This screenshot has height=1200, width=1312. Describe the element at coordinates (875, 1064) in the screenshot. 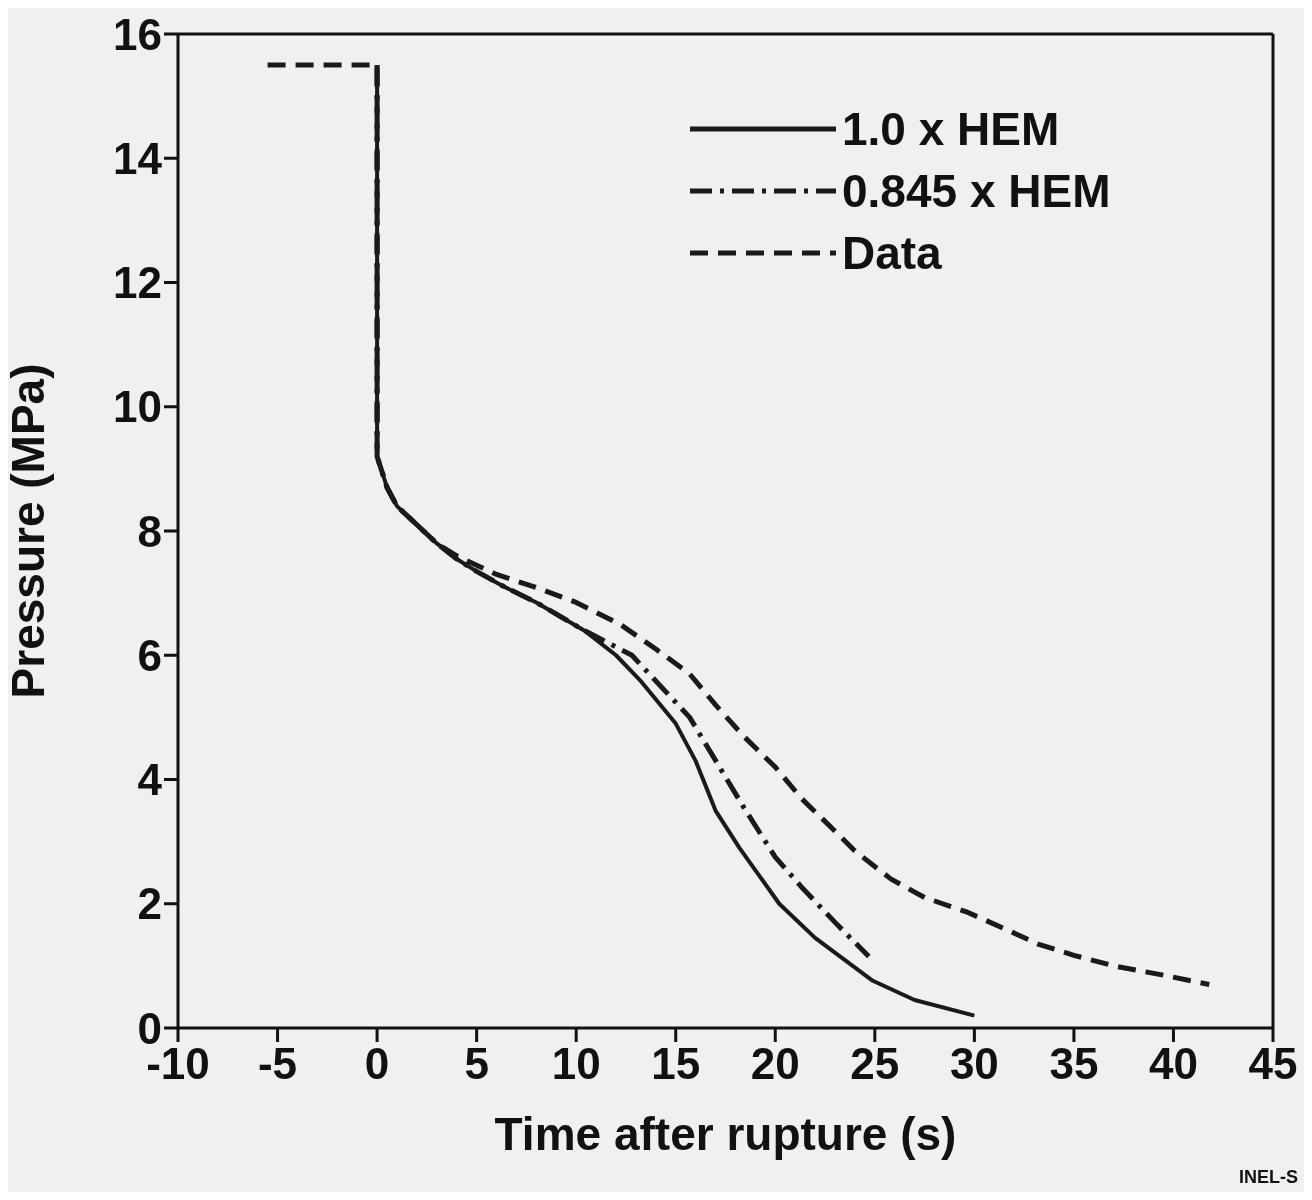

I see `x-tick-label: 25` at that location.